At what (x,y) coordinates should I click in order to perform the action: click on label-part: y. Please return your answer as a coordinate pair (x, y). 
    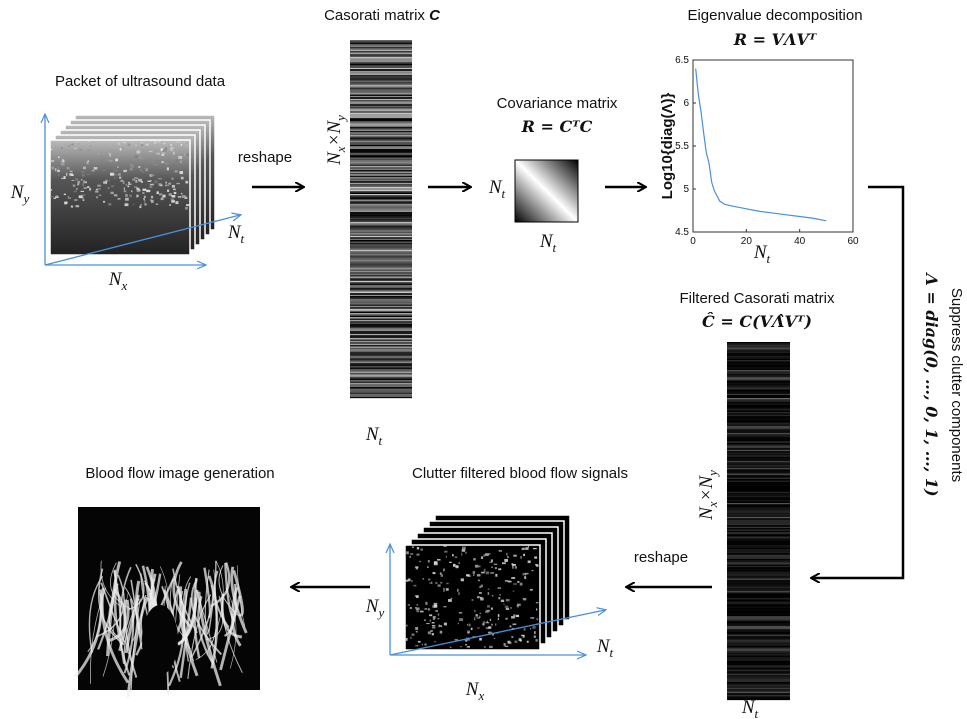
    Looking at the image, I should click on (25, 198).